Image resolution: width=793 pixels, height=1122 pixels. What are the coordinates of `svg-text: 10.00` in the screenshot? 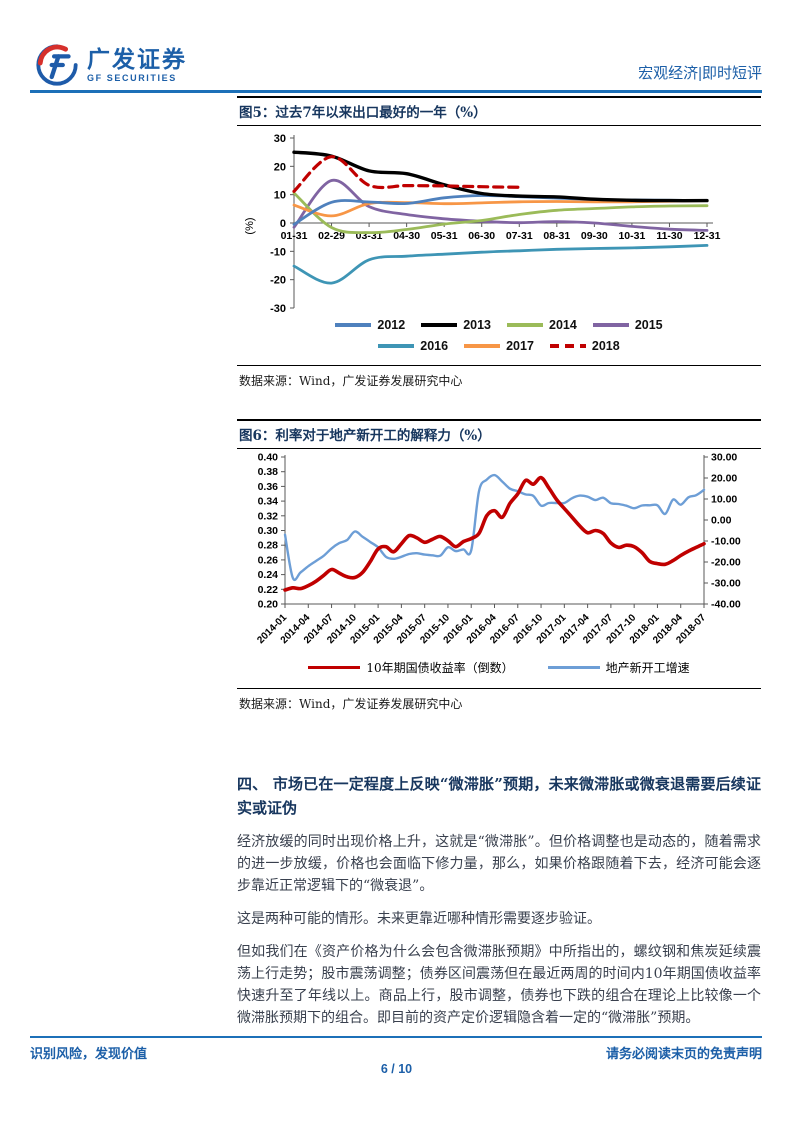 It's located at (724, 500).